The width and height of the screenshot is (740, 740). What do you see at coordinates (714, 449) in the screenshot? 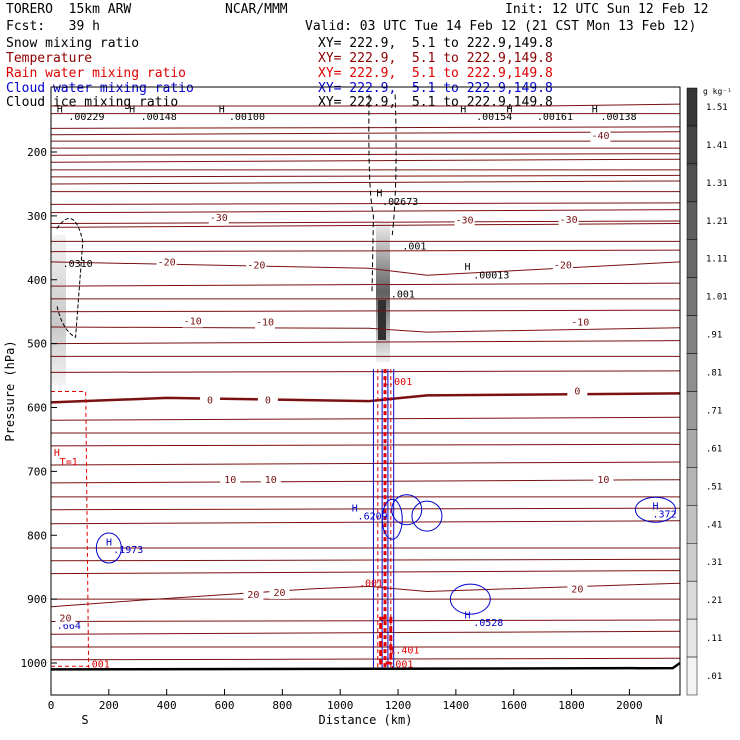
I see `colorbar-label-6: .61` at bounding box center [714, 449].